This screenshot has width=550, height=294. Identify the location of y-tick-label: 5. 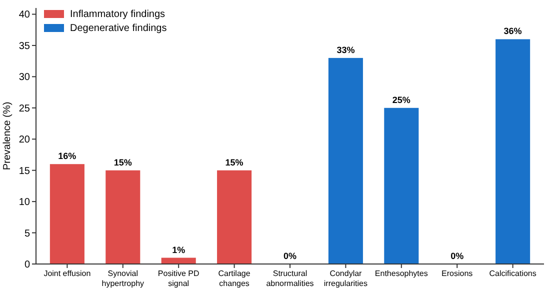
(27, 234).